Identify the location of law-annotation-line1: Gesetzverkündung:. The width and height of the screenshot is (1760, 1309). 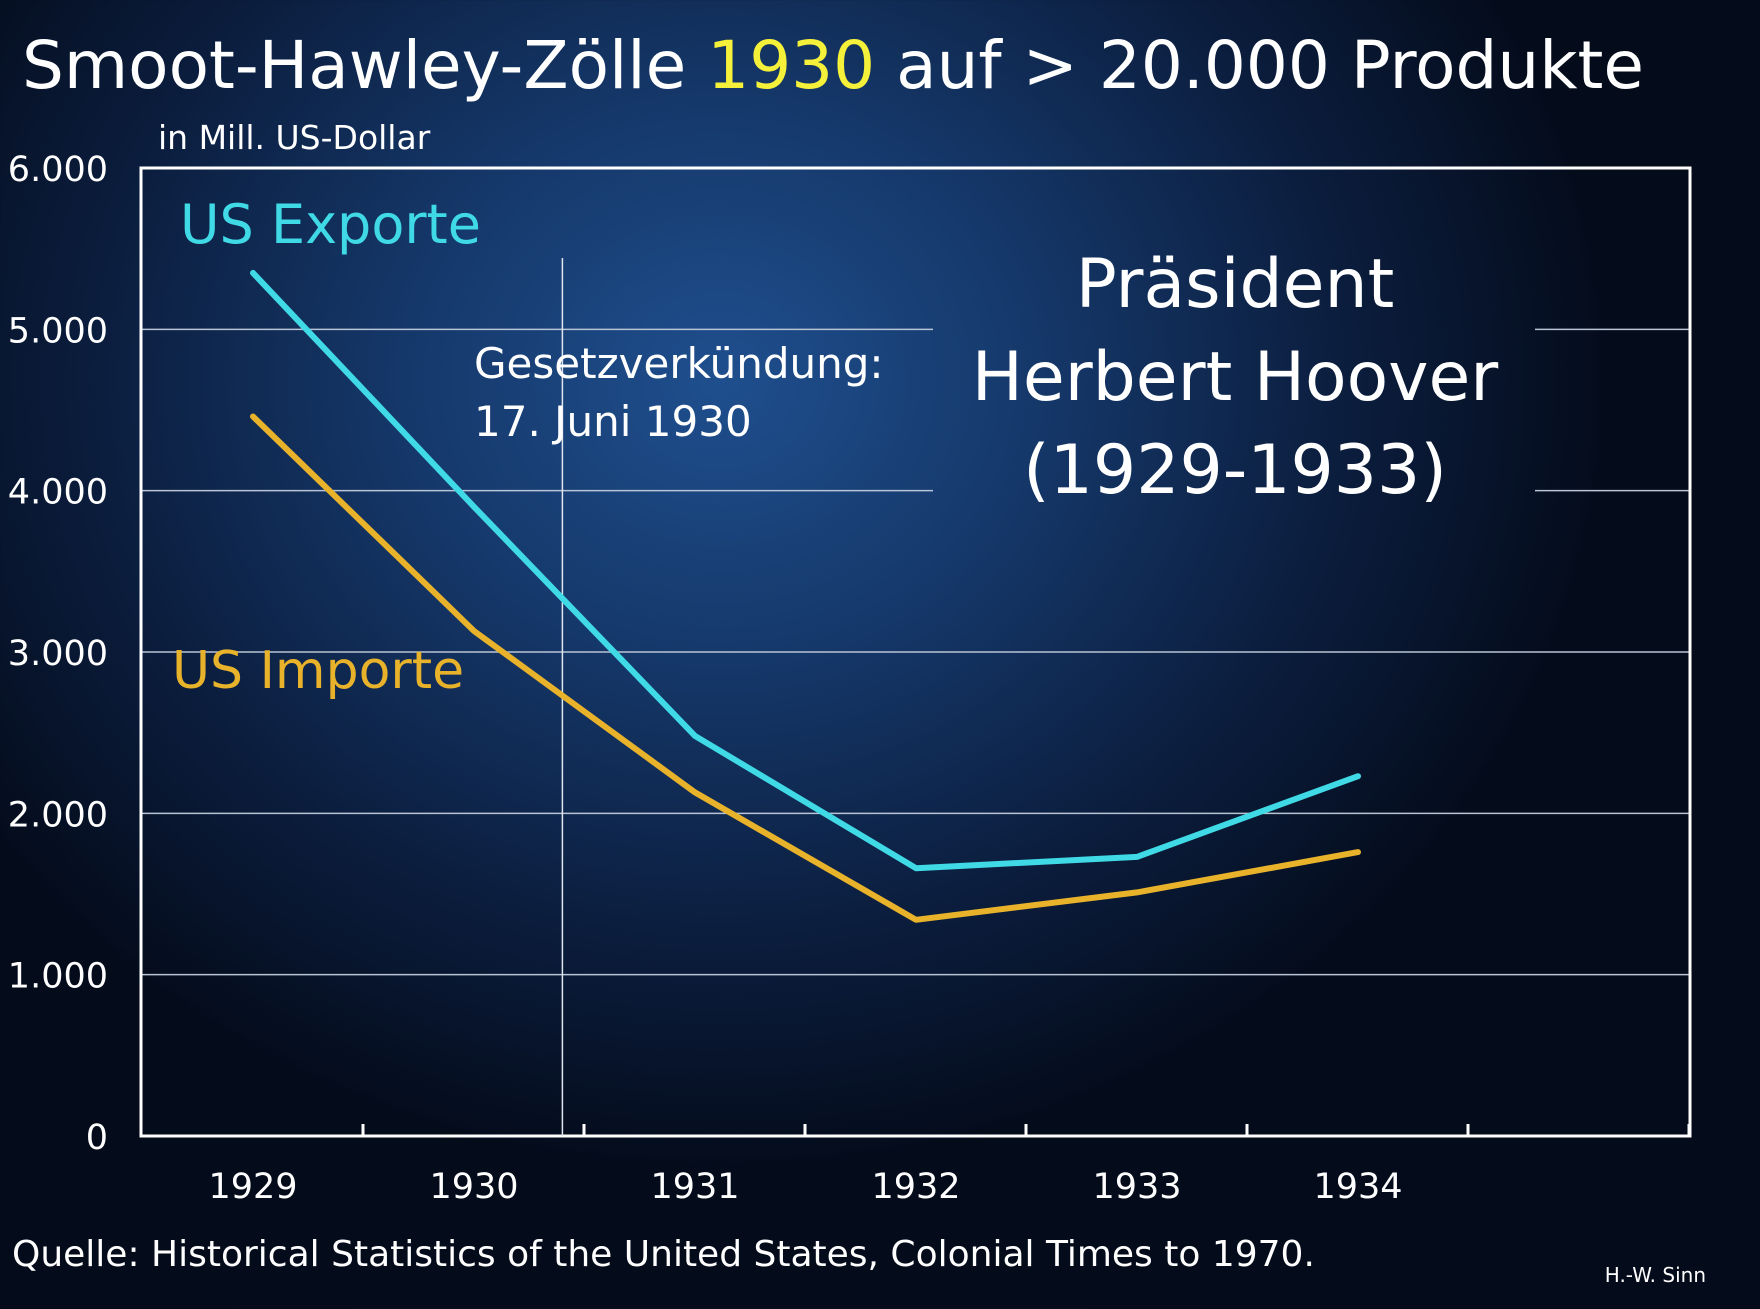
(679, 363).